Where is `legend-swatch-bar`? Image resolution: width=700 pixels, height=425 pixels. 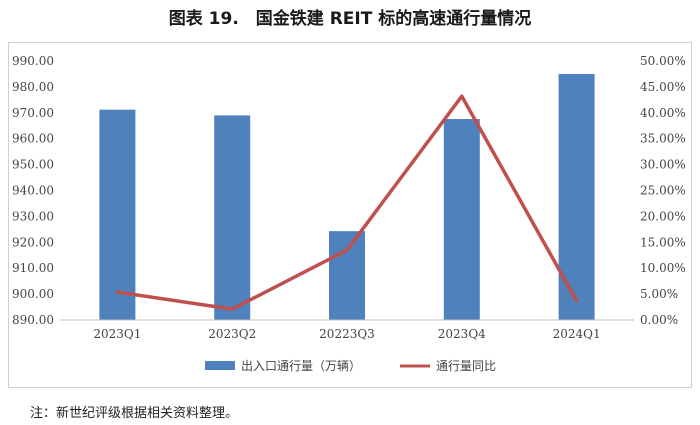
legend-swatch-bar is located at coordinates (220, 365).